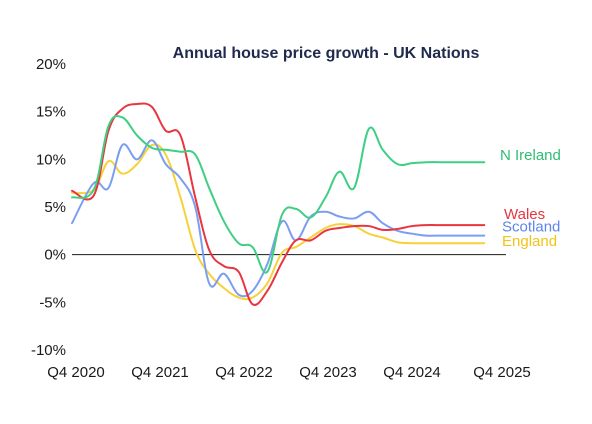 The width and height of the screenshot is (592, 424). I want to click on y-axis-ticks: 20% 15% 10% 5% 0% -5% -10%, so click(48, 207).